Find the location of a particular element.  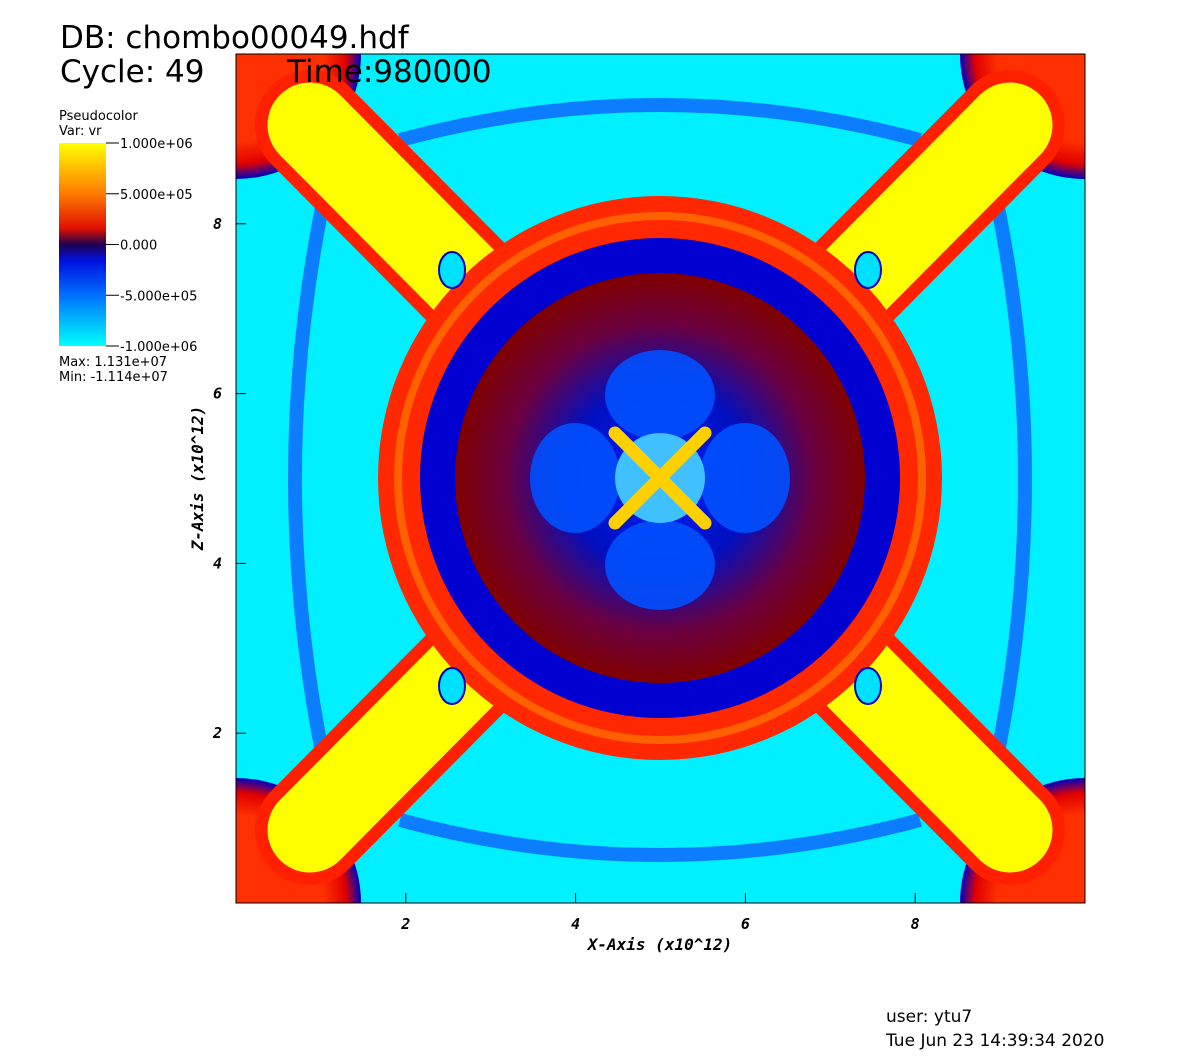

y-tick-label: 4 is located at coordinates (217, 563).